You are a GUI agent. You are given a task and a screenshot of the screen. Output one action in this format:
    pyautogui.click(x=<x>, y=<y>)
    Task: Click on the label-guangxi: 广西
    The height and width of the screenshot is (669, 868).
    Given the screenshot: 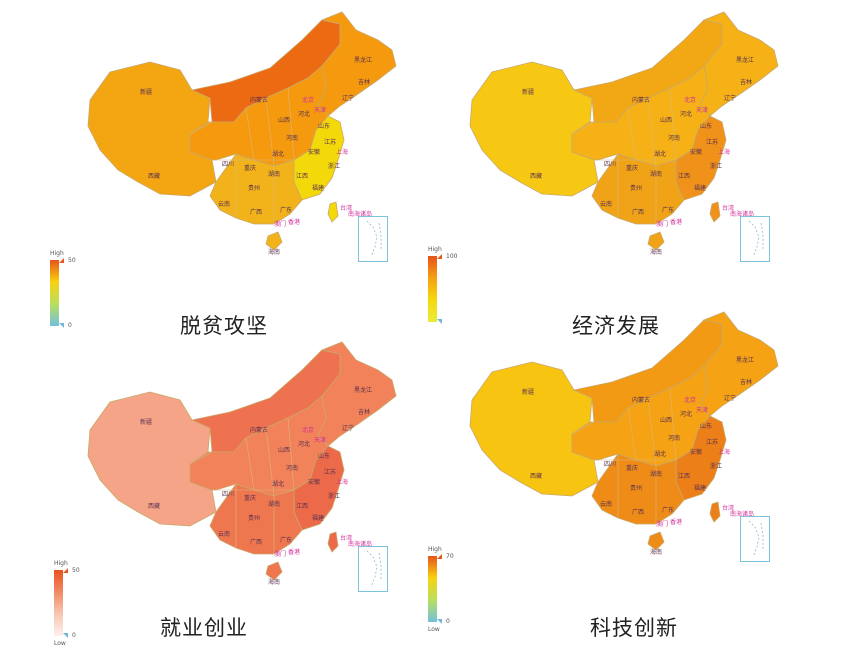 What is the action you would take?
    pyautogui.click(x=638, y=512)
    